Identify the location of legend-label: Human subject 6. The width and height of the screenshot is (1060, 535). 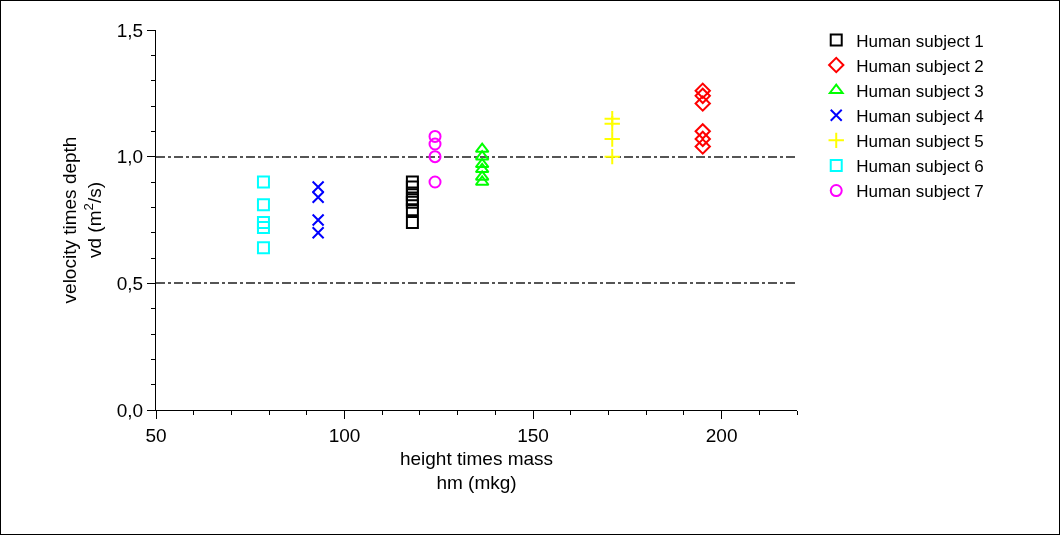
(920, 167).